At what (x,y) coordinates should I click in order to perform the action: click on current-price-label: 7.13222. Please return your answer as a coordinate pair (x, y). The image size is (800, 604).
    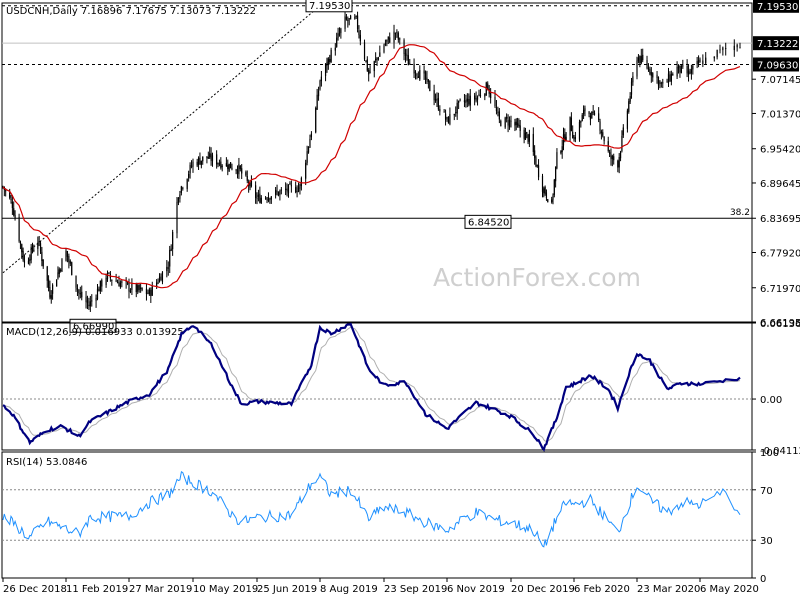
    Looking at the image, I should click on (777, 44).